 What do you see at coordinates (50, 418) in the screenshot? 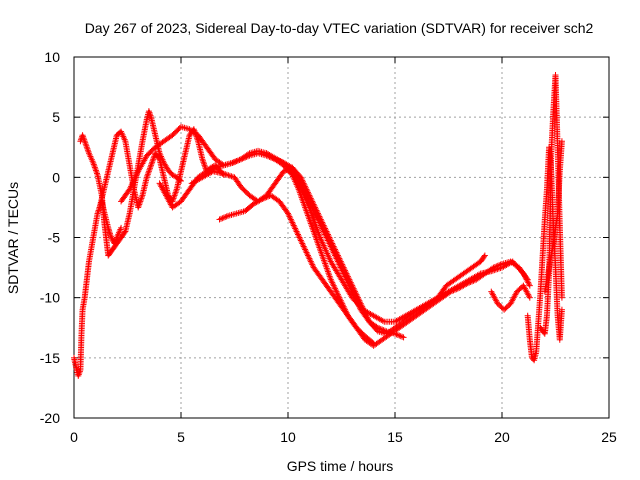
I see `y-tick-label: -20` at bounding box center [50, 418].